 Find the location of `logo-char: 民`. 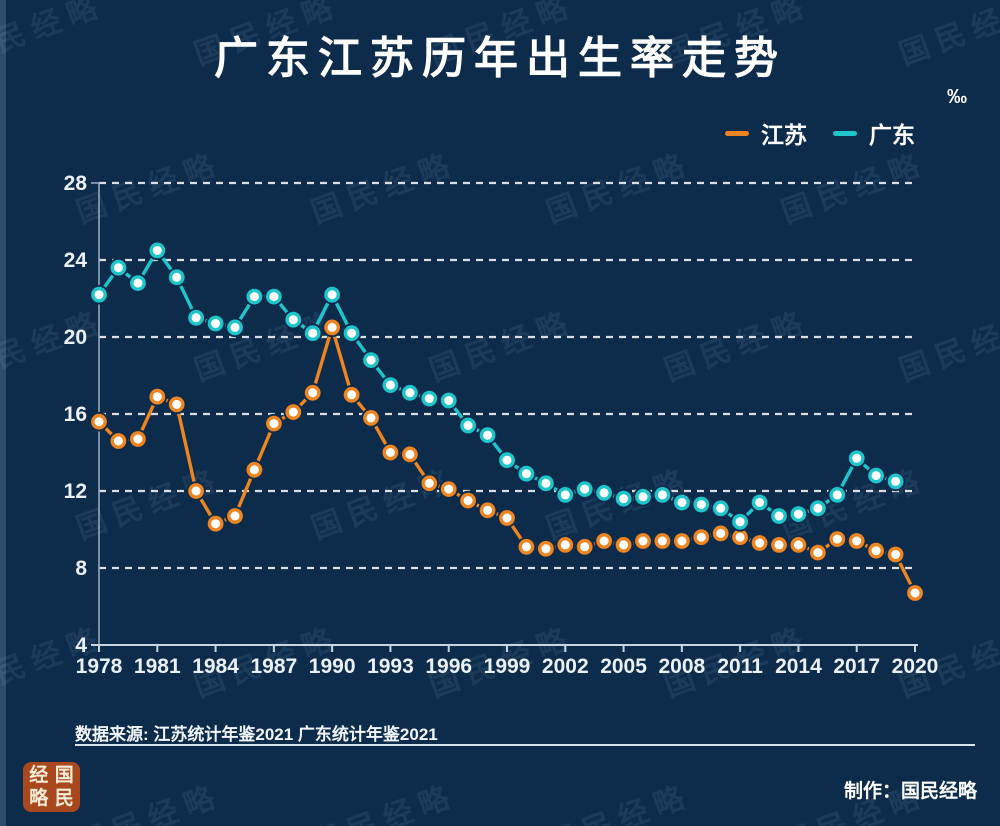

logo-char: 民 is located at coordinates (64, 798).